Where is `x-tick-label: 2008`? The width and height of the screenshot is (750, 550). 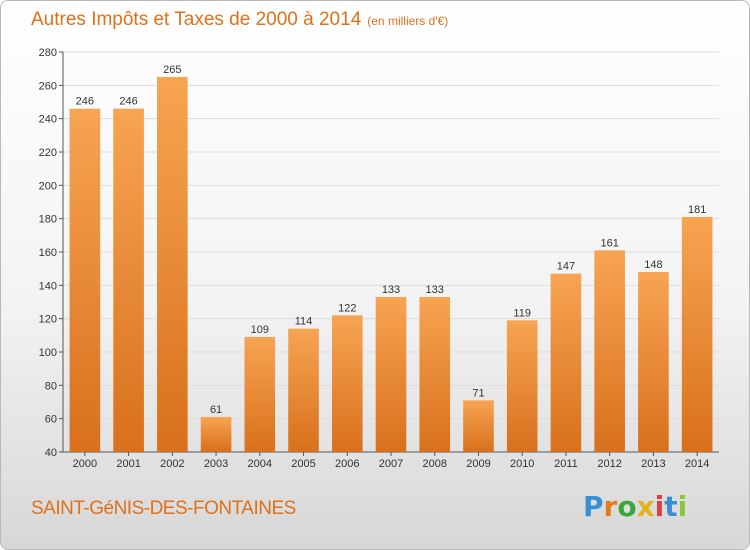 x-tick-label: 2008 is located at coordinates (434, 464).